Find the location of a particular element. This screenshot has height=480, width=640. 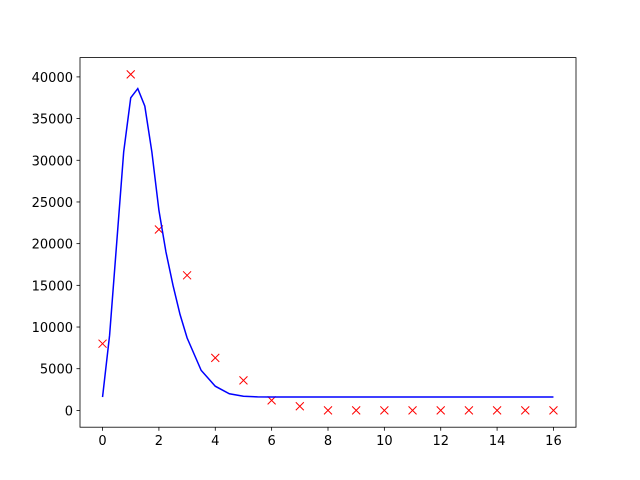

x-tick-label: 0 is located at coordinates (102, 441).